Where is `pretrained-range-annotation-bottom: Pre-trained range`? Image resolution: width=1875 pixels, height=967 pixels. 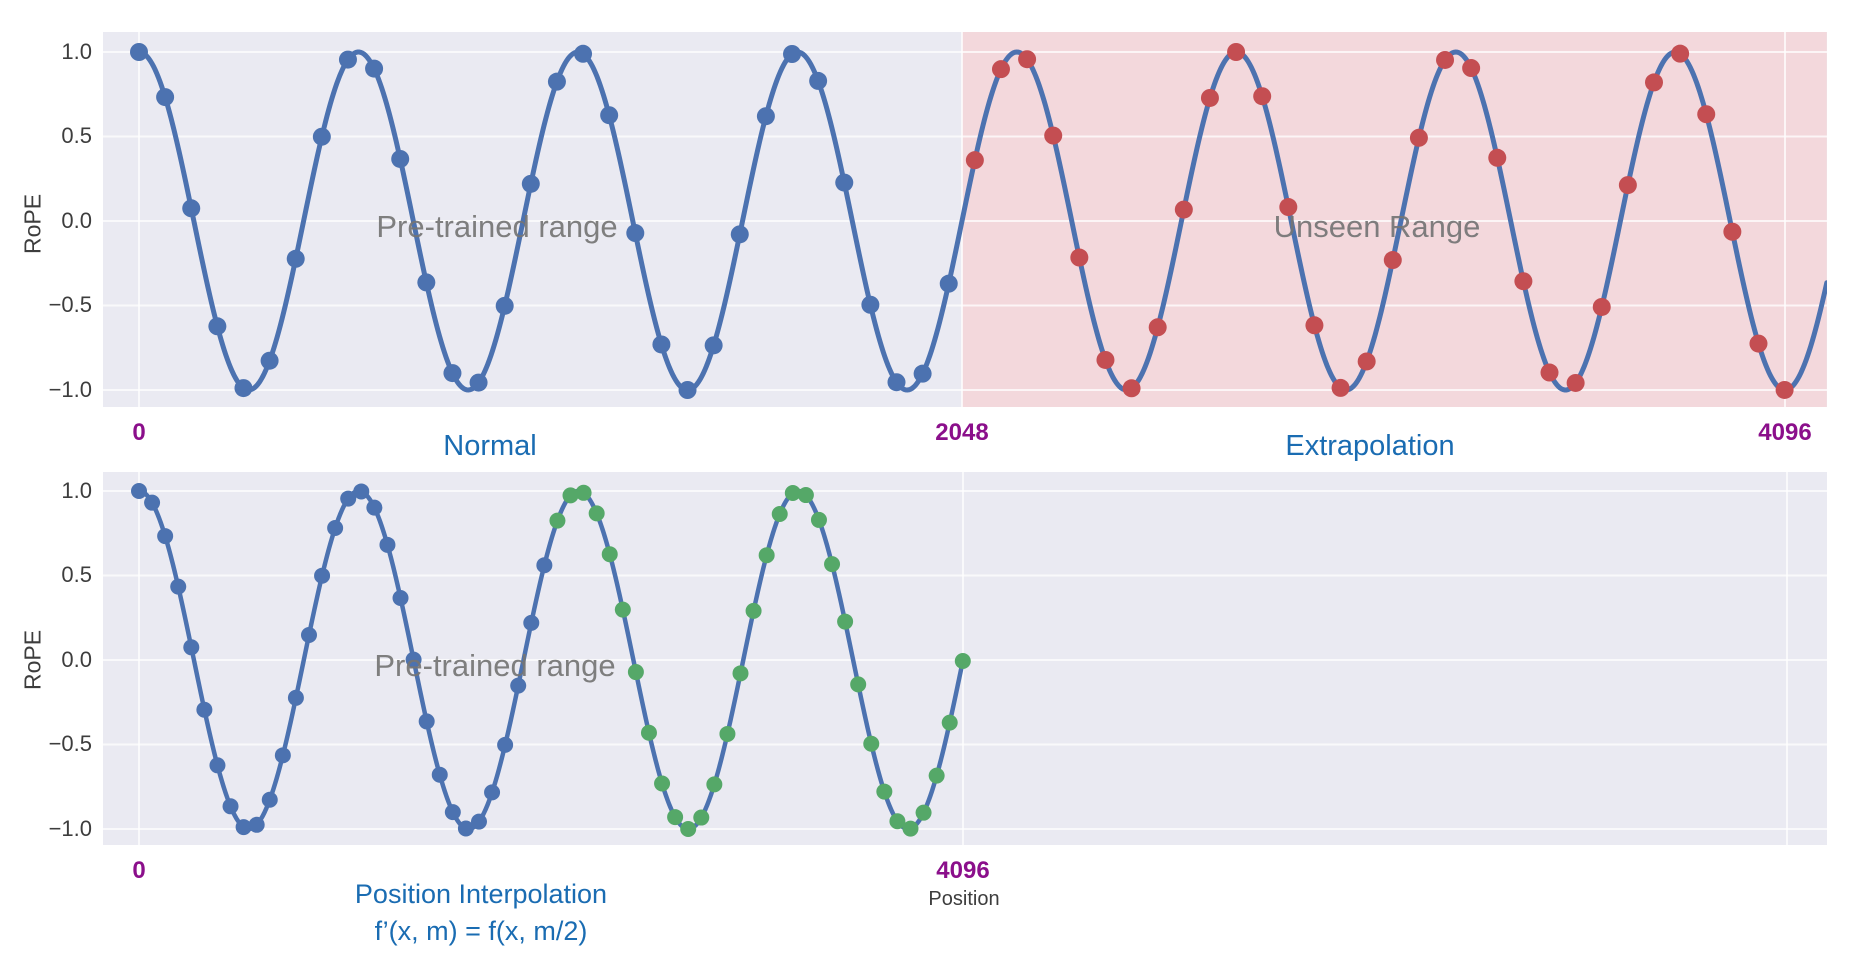
pretrained-range-annotation-bottom: Pre-trained range is located at coordinates (495, 665).